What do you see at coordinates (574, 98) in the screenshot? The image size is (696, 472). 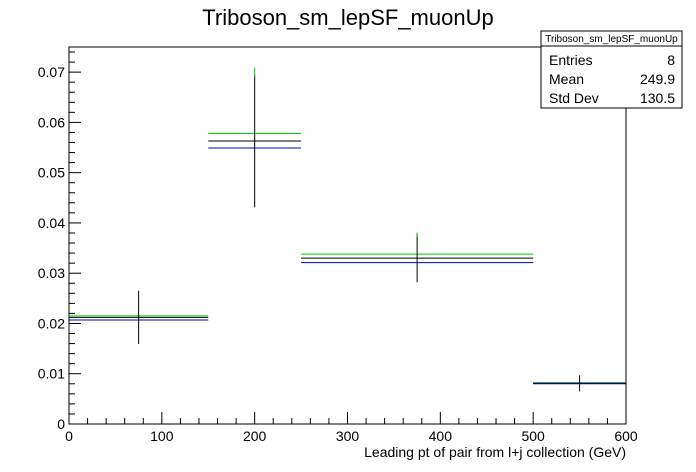 I see `stats-stddev-label: Std Dev` at bounding box center [574, 98].